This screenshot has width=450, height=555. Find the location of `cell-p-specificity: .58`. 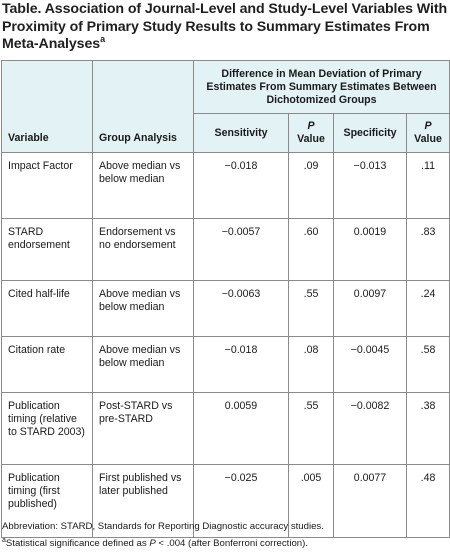

cell-p-specificity: .58 is located at coordinates (427, 364).